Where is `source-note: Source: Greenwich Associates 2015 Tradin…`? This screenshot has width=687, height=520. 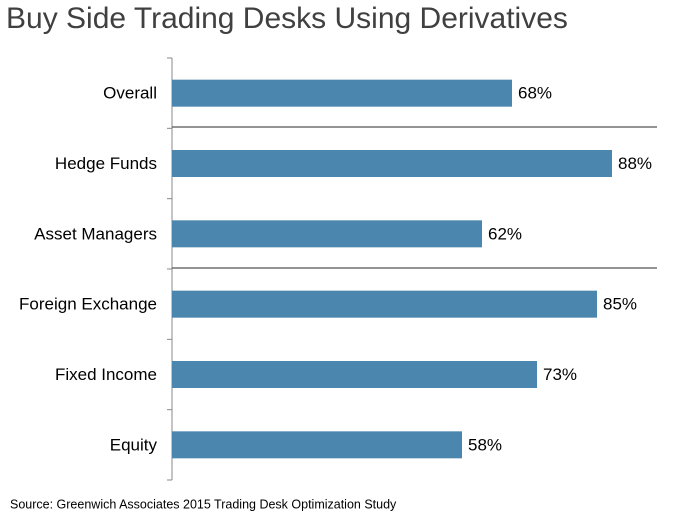 source-note: Source: Greenwich Associates 2015 Tradin… is located at coordinates (203, 504).